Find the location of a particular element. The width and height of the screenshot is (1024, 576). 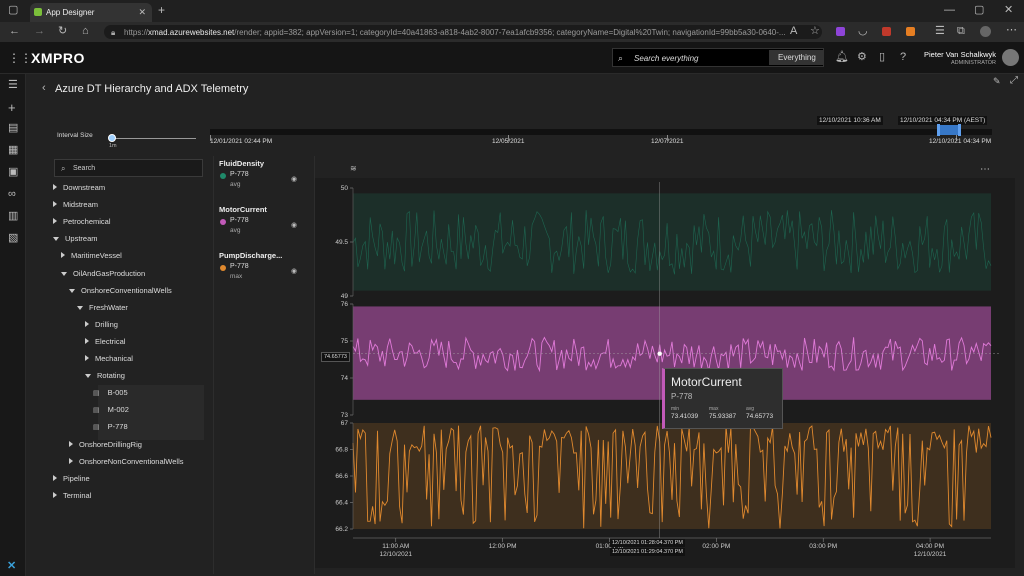

tree-item: Drilling is located at coordinates (101, 324).